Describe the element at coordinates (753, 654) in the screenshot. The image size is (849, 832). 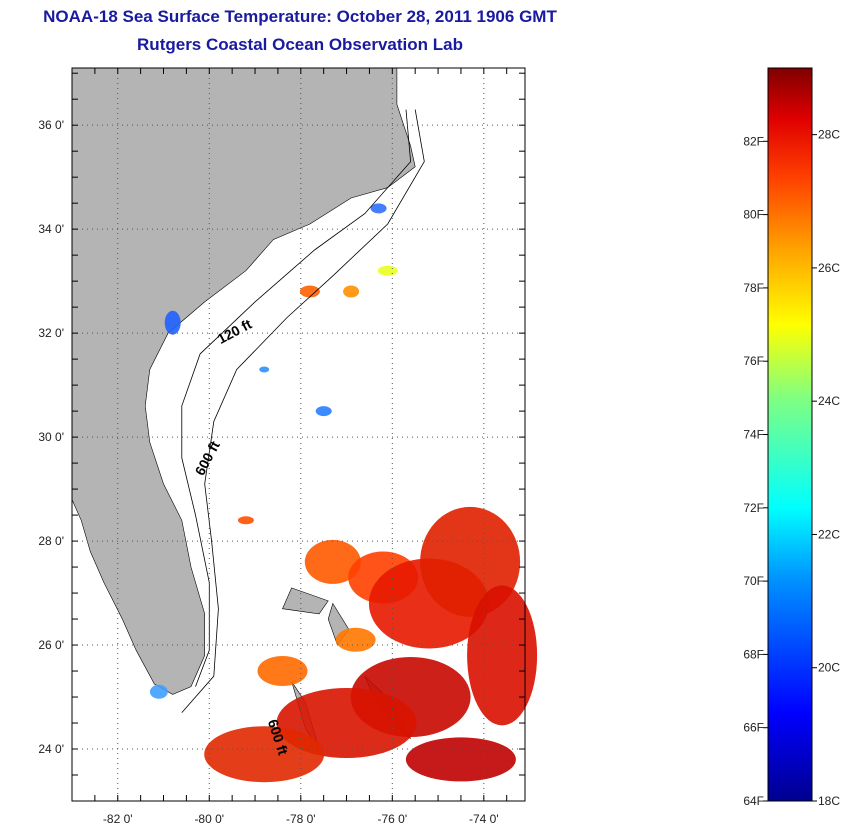
I see `fahrenheit-label: 68F` at that location.